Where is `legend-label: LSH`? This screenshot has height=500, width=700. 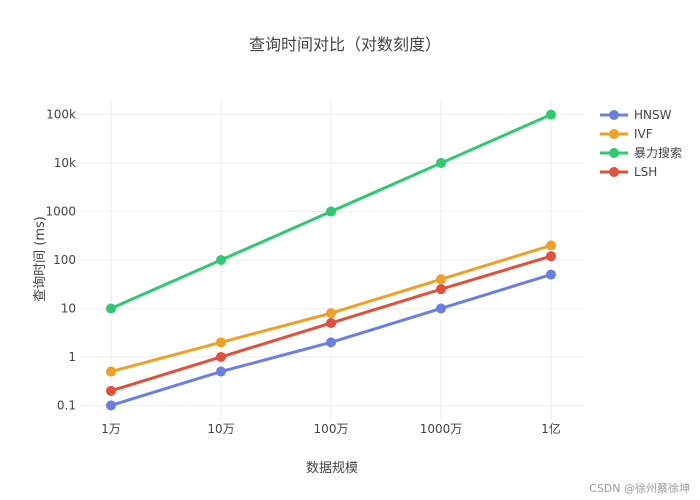 legend-label: LSH is located at coordinates (645, 172).